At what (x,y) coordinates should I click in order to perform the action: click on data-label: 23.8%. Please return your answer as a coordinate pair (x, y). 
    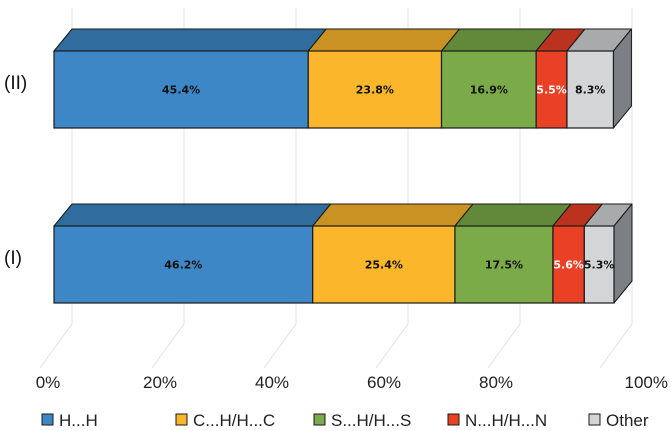
    Looking at the image, I should click on (375, 90).